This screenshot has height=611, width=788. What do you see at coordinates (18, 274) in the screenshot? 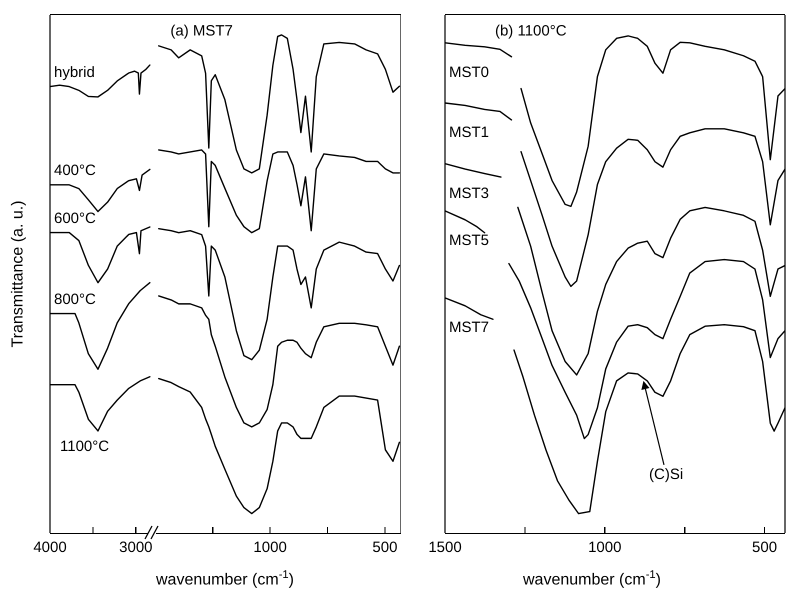
I see `y-axis-title: Transmittance (a. u.)` at bounding box center [18, 274].